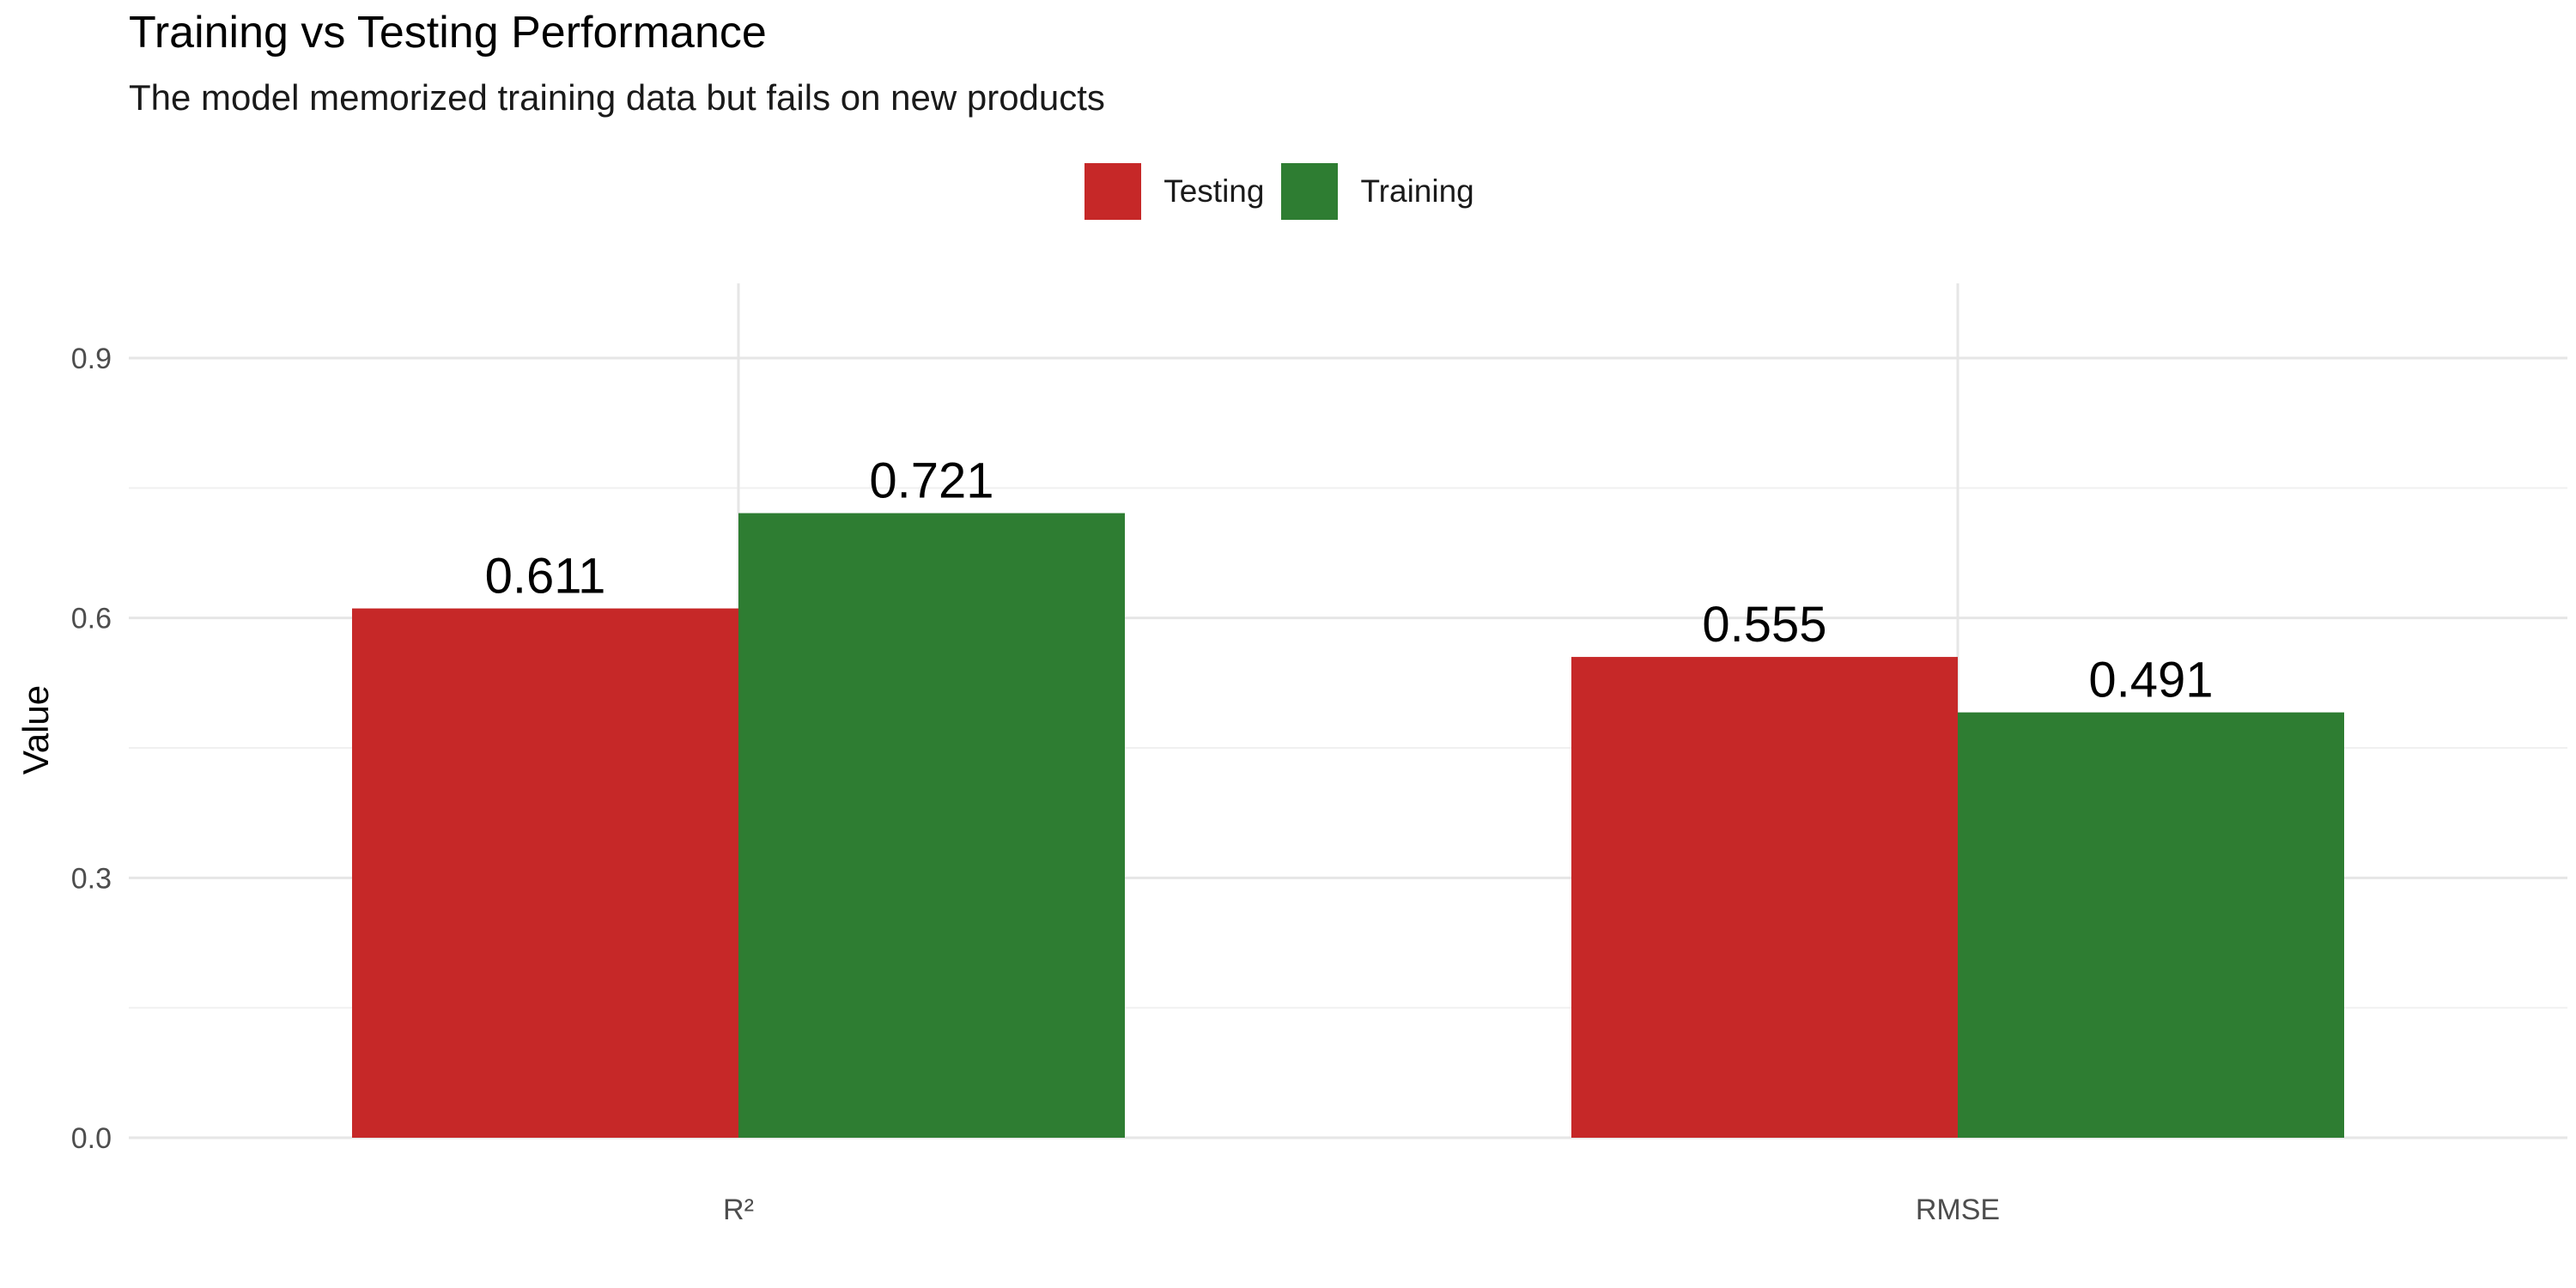 This screenshot has width=2576, height=1288. I want to click on legend: Testing Training, so click(1288, 191).